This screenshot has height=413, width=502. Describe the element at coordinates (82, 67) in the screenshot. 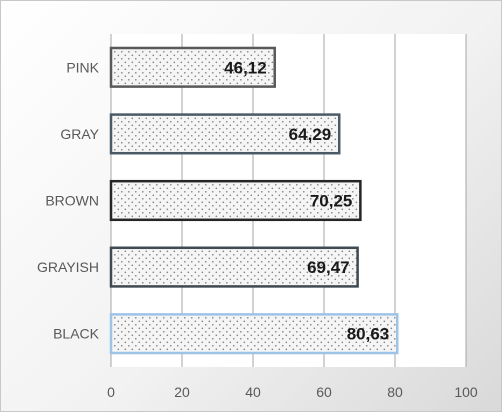

I see `category-label: PINK` at that location.